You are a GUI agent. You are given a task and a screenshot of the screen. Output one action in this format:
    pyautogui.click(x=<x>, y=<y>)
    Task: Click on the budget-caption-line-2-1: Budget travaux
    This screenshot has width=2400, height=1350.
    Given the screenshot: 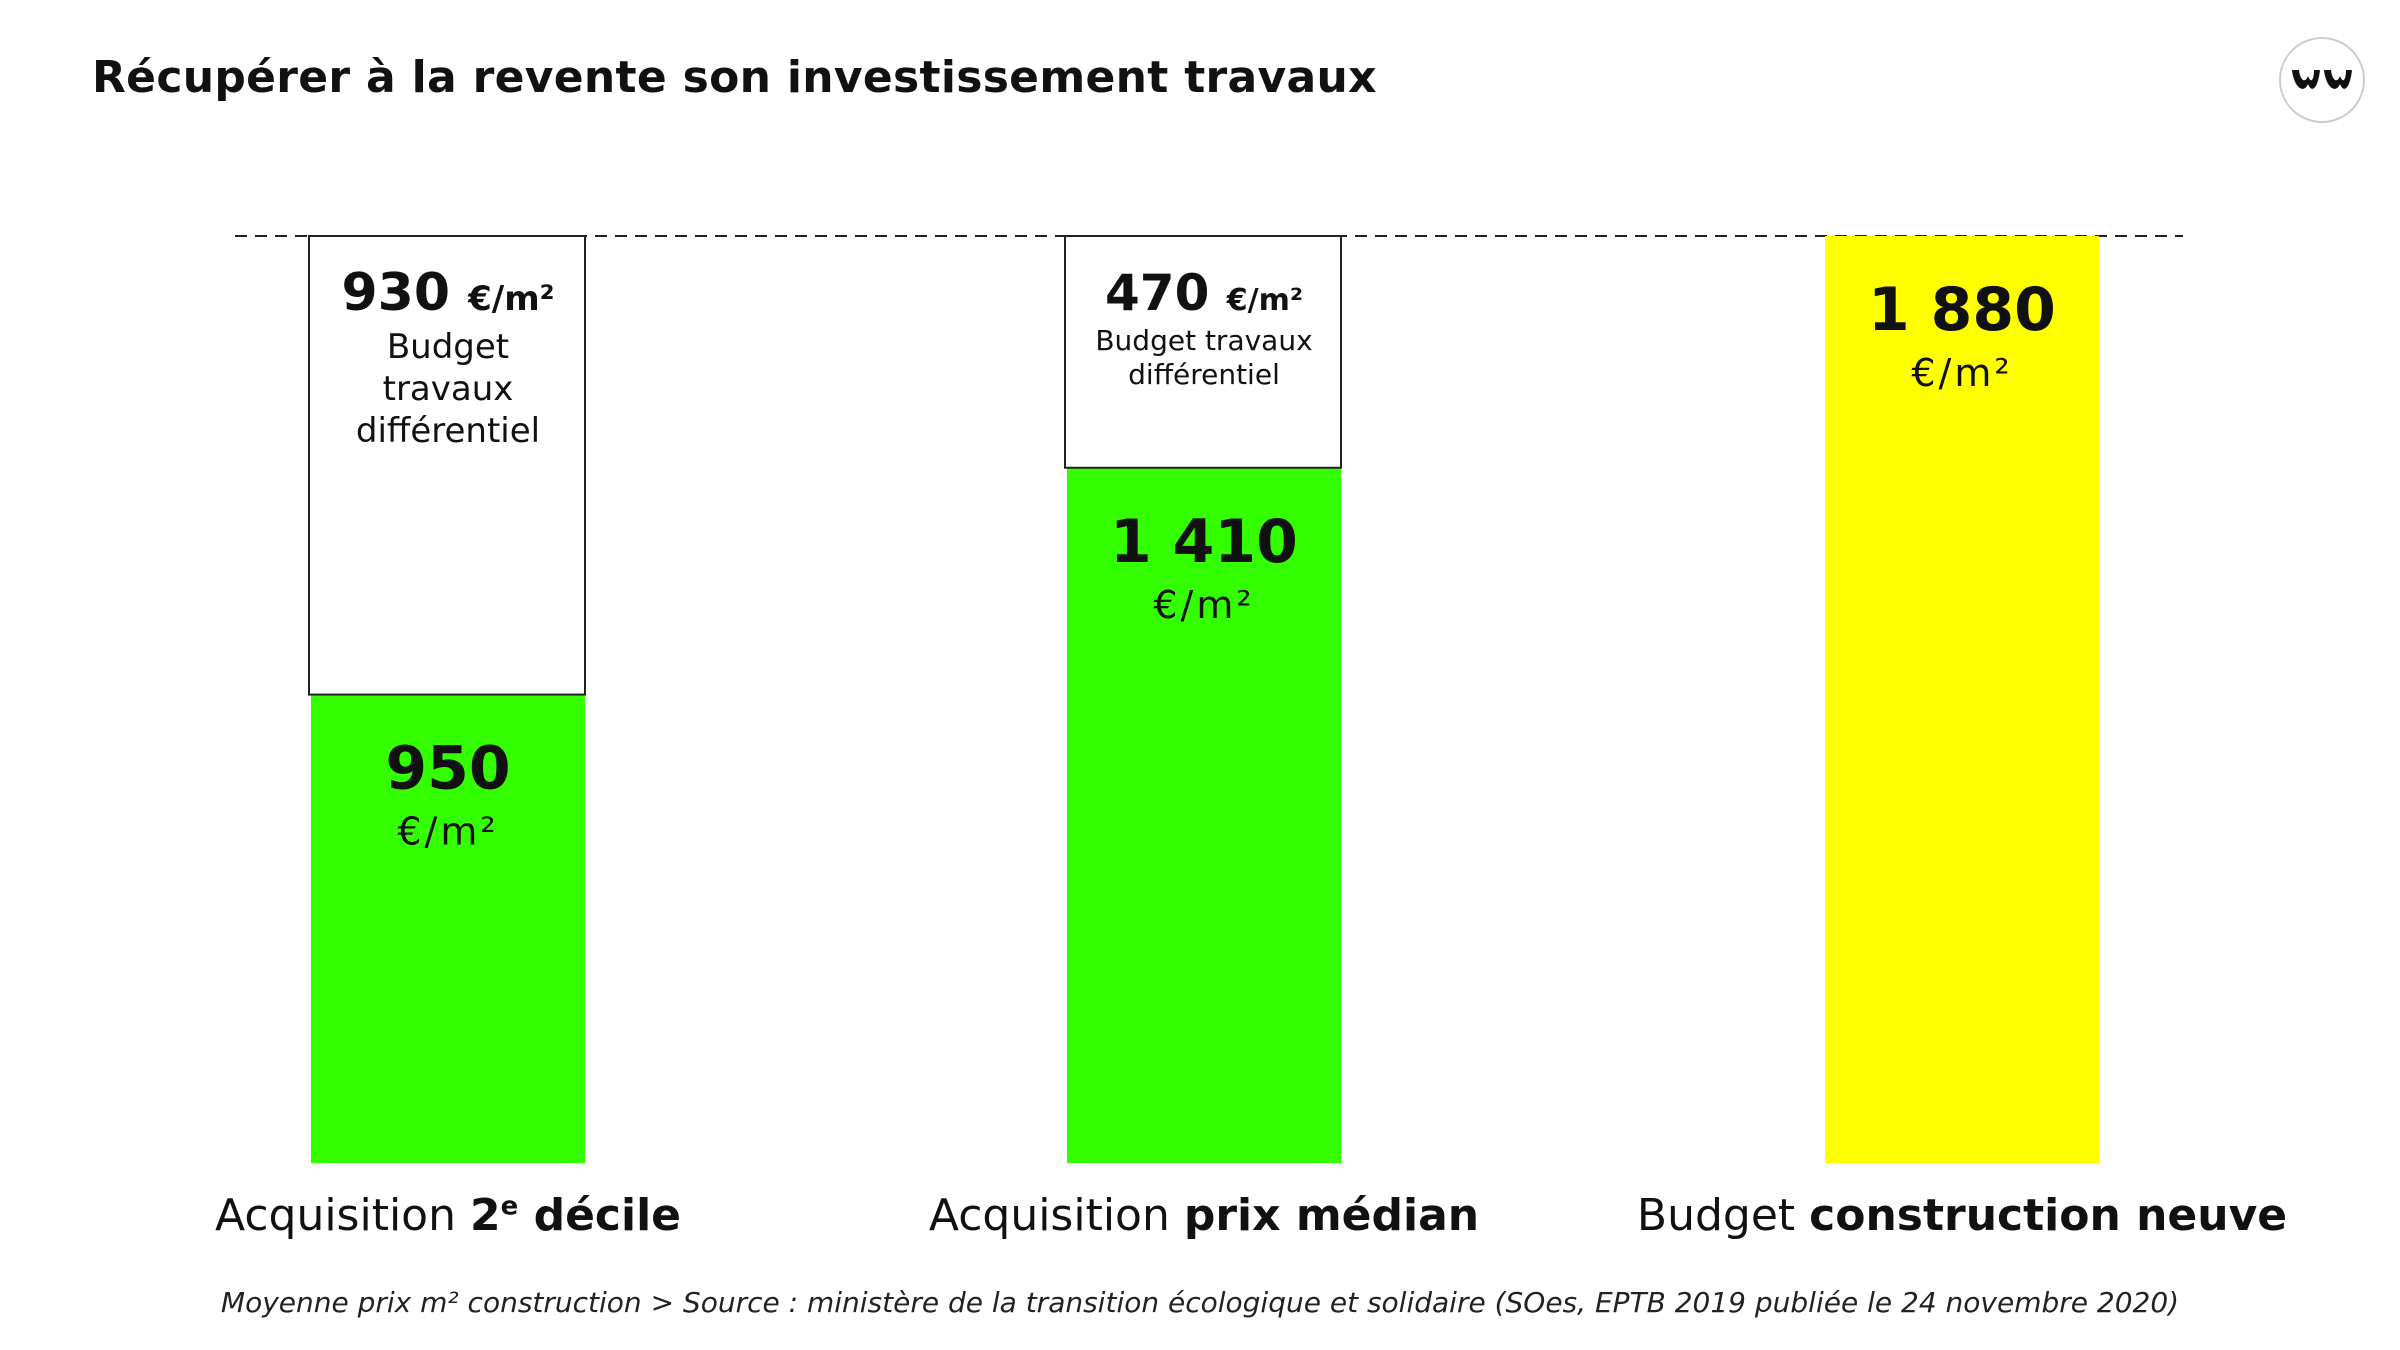 What is the action you would take?
    pyautogui.click(x=1203, y=340)
    